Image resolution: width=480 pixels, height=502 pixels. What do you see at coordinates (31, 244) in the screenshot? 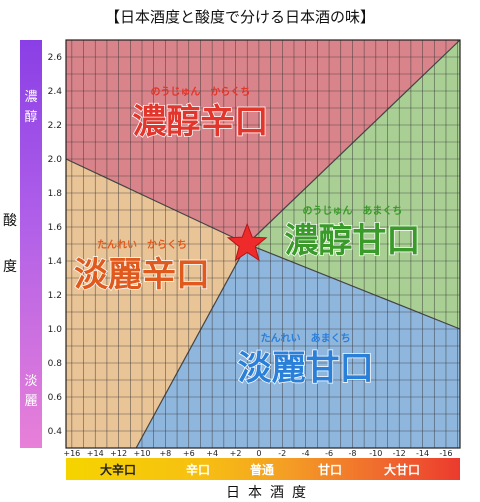
I see `richness-scale-bar: 濃醇 淡麗` at bounding box center [31, 244].